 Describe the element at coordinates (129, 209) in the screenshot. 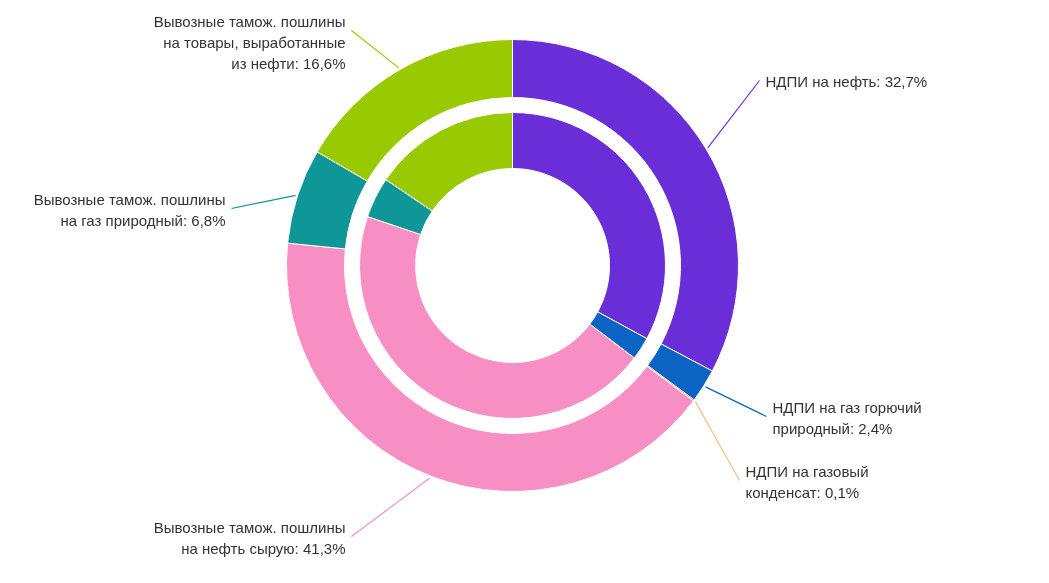

I see `slice-label: Вывозные тамож. пошлины на газ природный: 6,8%` at that location.